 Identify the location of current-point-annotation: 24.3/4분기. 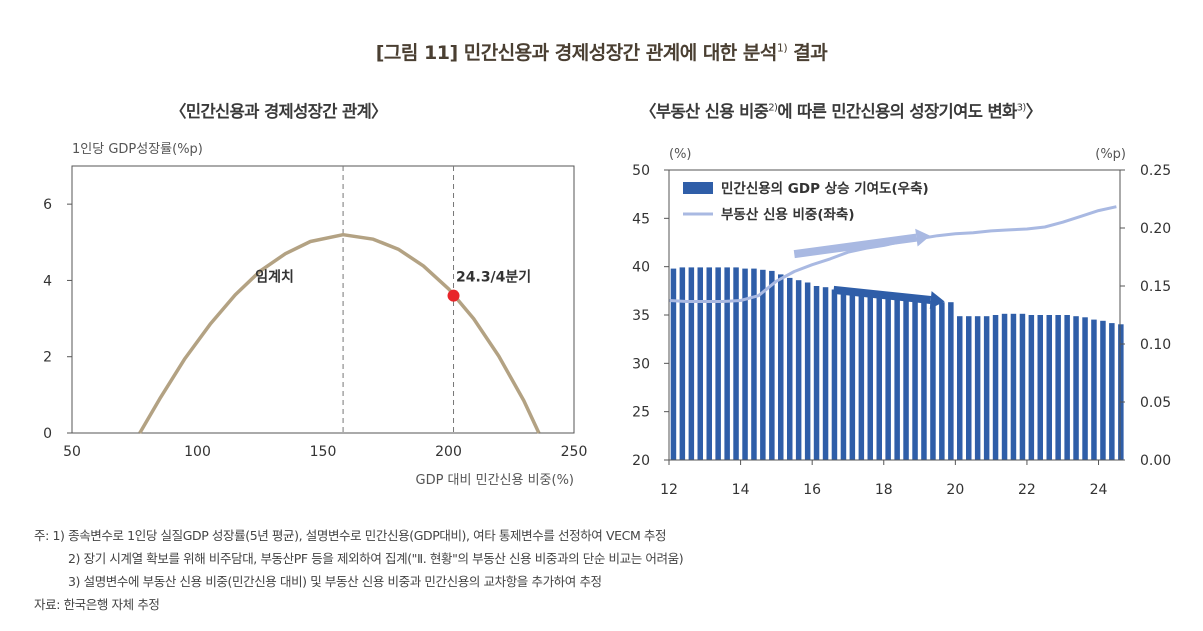
(493, 278).